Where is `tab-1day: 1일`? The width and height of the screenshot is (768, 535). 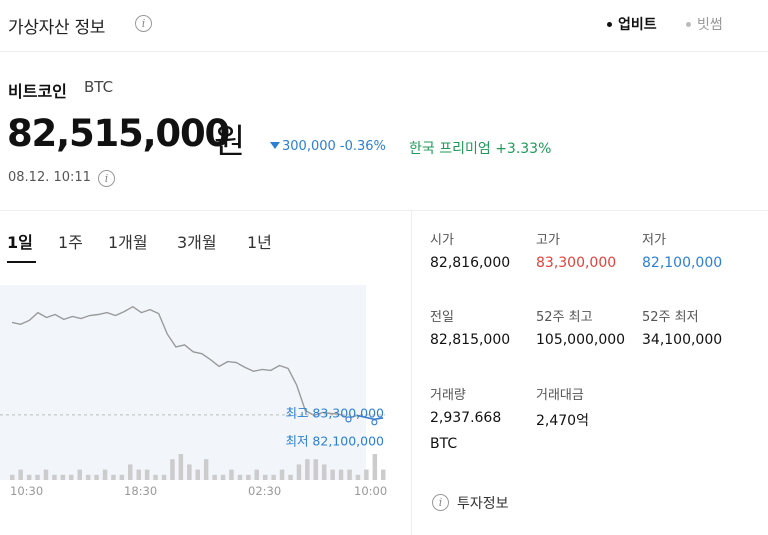 tab-1day: 1일 is located at coordinates (20, 242).